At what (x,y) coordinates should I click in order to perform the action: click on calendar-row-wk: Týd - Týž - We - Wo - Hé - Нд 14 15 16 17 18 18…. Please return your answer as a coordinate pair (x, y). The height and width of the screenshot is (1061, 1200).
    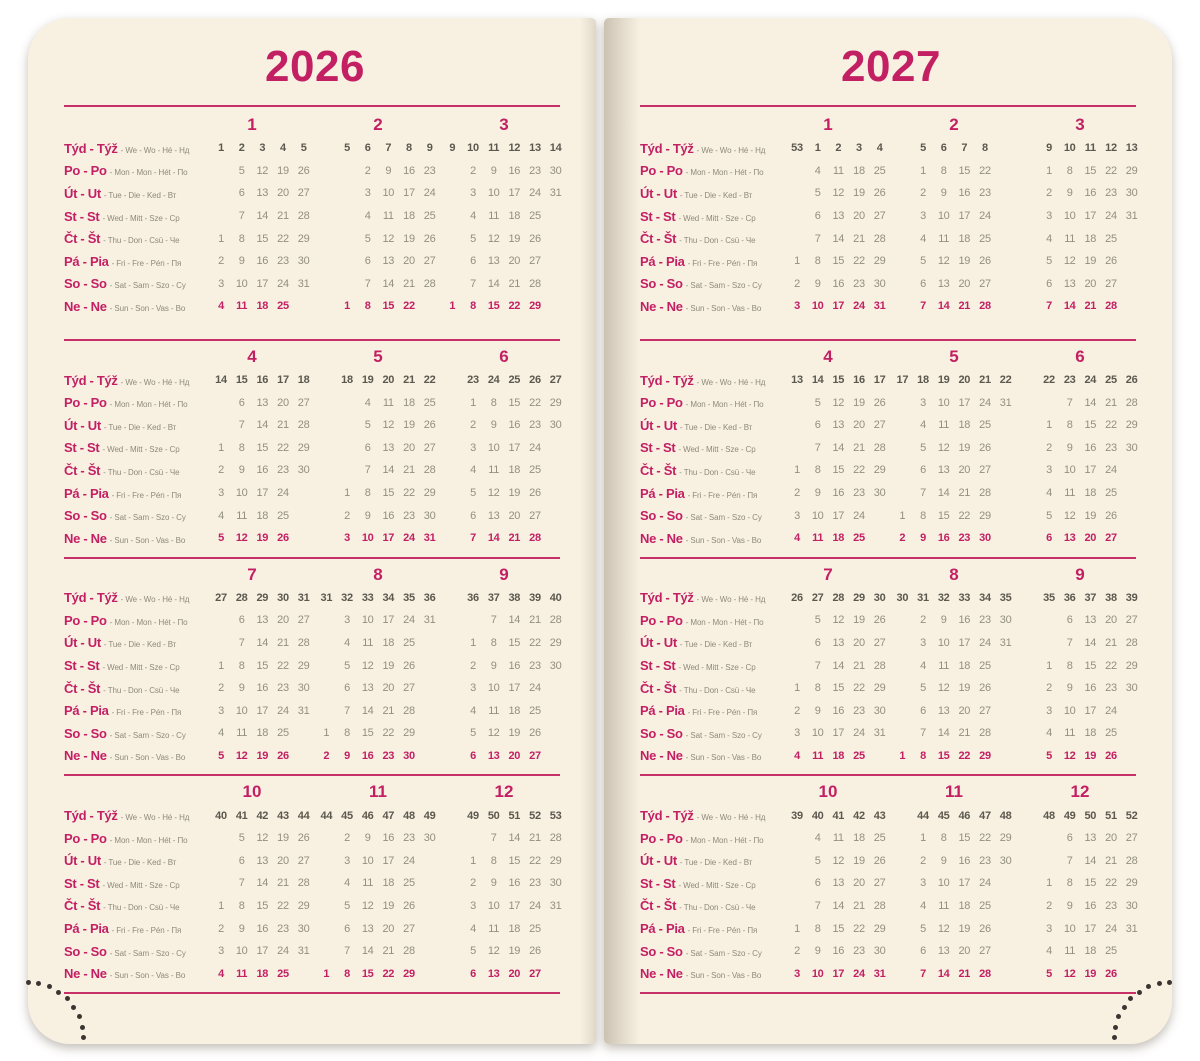
    Looking at the image, I should click on (312, 380).